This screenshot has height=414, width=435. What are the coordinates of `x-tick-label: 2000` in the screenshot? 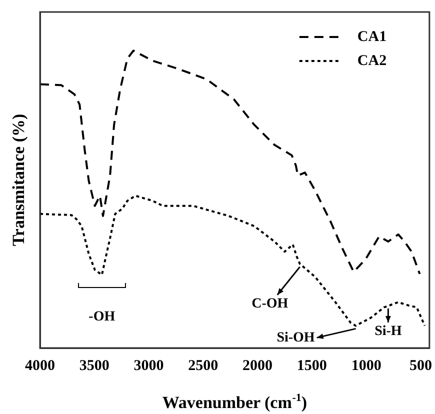 It's located at (257, 366).